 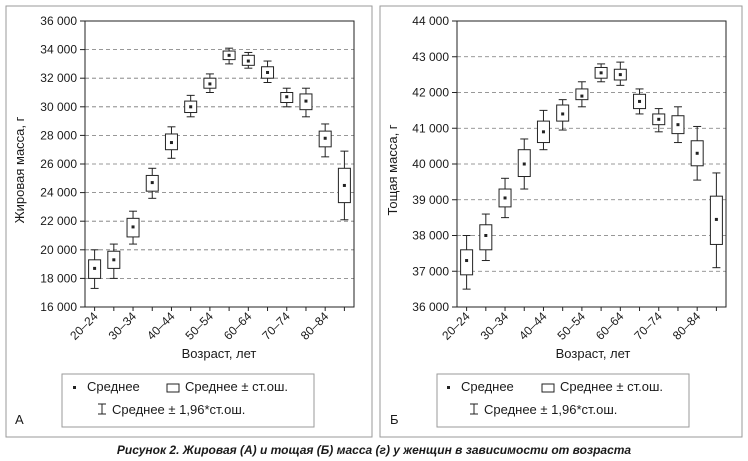 What do you see at coordinates (58, 135) in the screenshot?
I see `panel-a-ytick-label: 28 000` at bounding box center [58, 135].